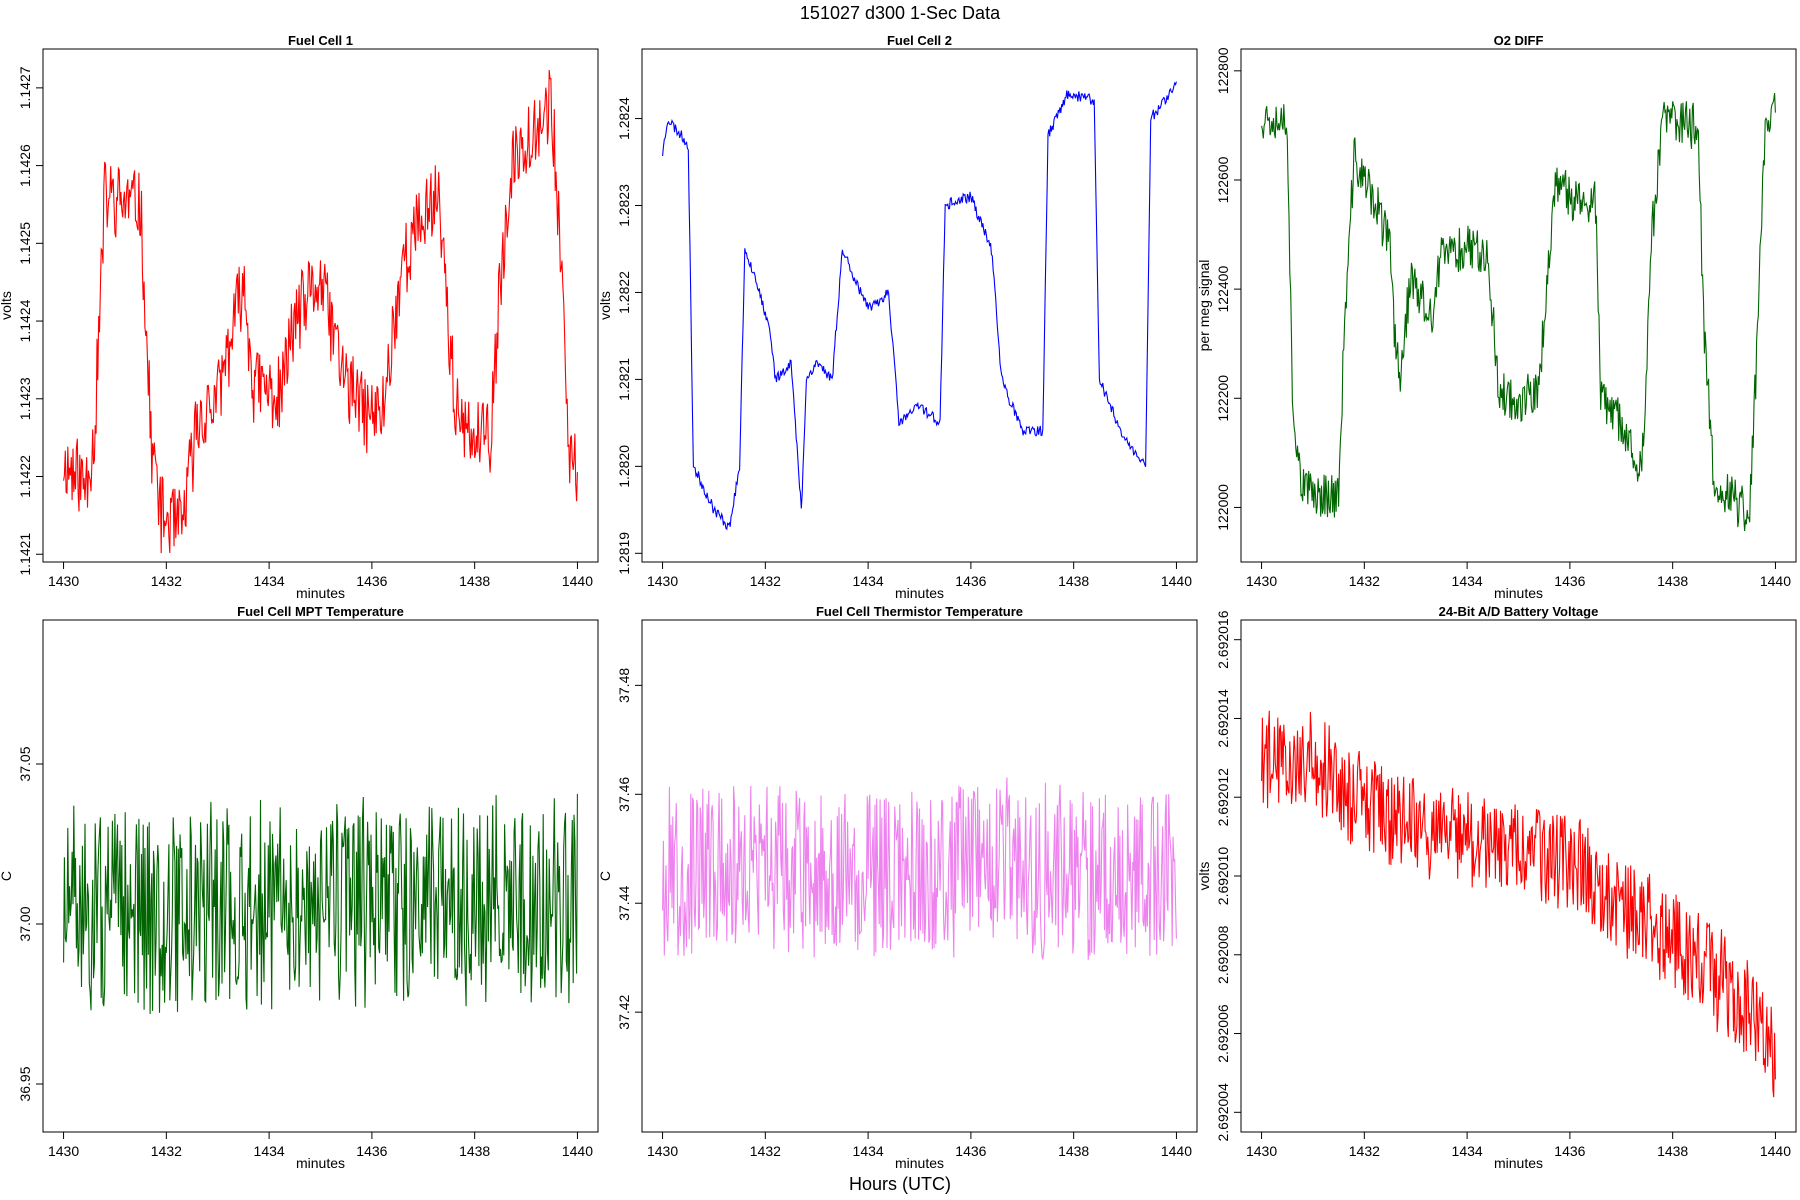  Describe the element at coordinates (1223, 876) in the screenshot. I see `y-tick-label: 2.692010` at that location.